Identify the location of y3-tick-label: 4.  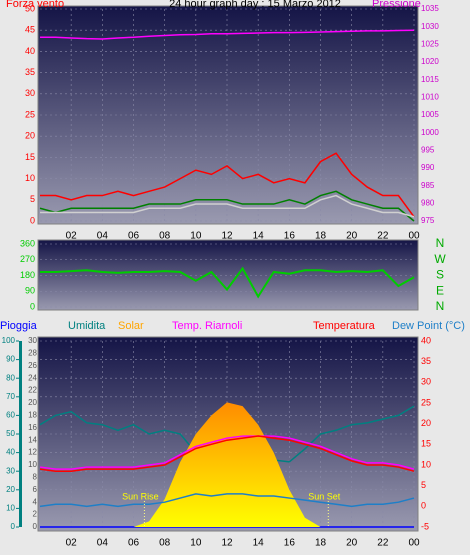
(35, 501).